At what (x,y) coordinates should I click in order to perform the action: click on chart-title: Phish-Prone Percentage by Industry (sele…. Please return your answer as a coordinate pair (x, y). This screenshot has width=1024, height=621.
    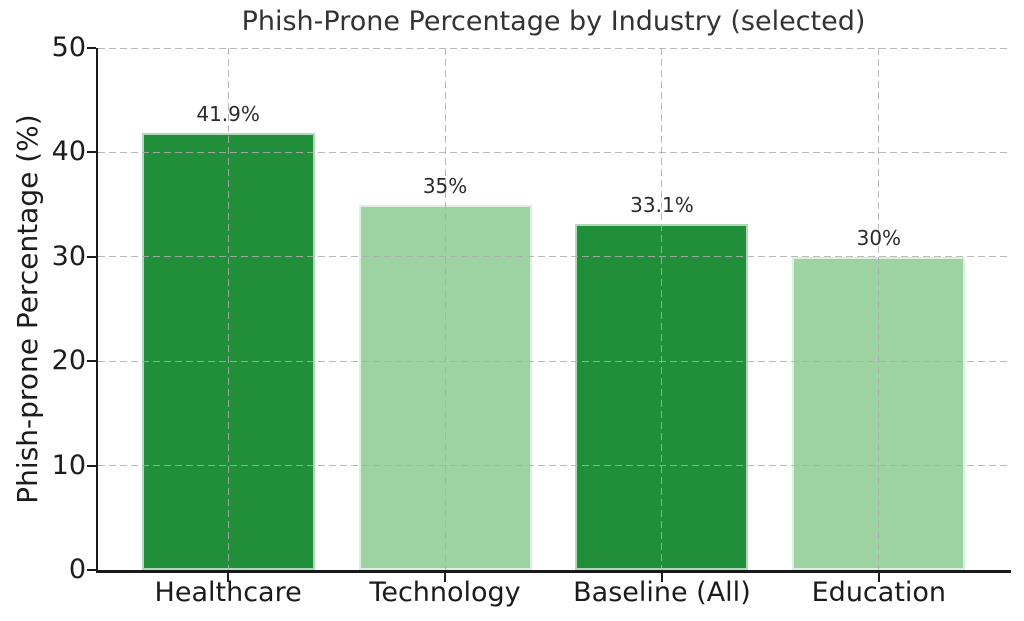
    Looking at the image, I should click on (553, 21).